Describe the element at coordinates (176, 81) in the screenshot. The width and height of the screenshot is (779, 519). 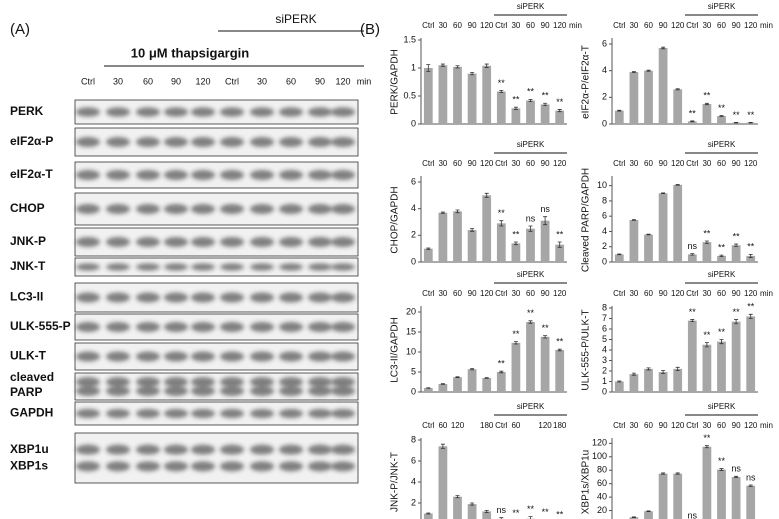
I see `lane-label: 90` at that location.